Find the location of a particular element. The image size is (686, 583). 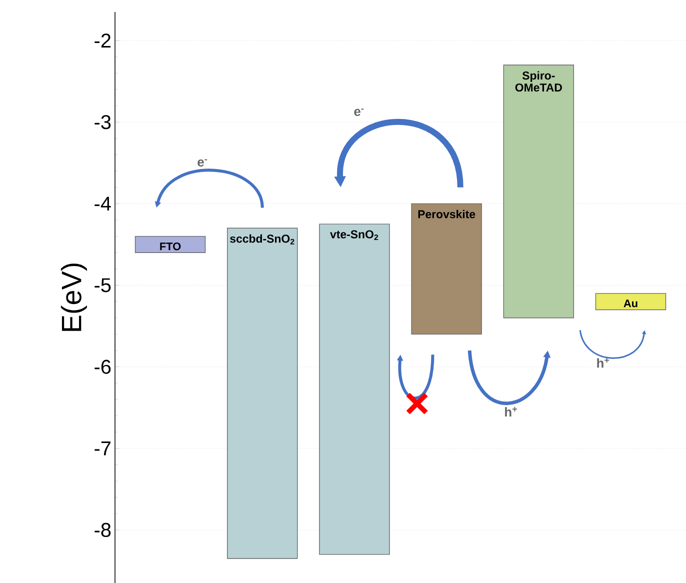

x-tick-label: Perovskite is located at coordinates (447, 214).